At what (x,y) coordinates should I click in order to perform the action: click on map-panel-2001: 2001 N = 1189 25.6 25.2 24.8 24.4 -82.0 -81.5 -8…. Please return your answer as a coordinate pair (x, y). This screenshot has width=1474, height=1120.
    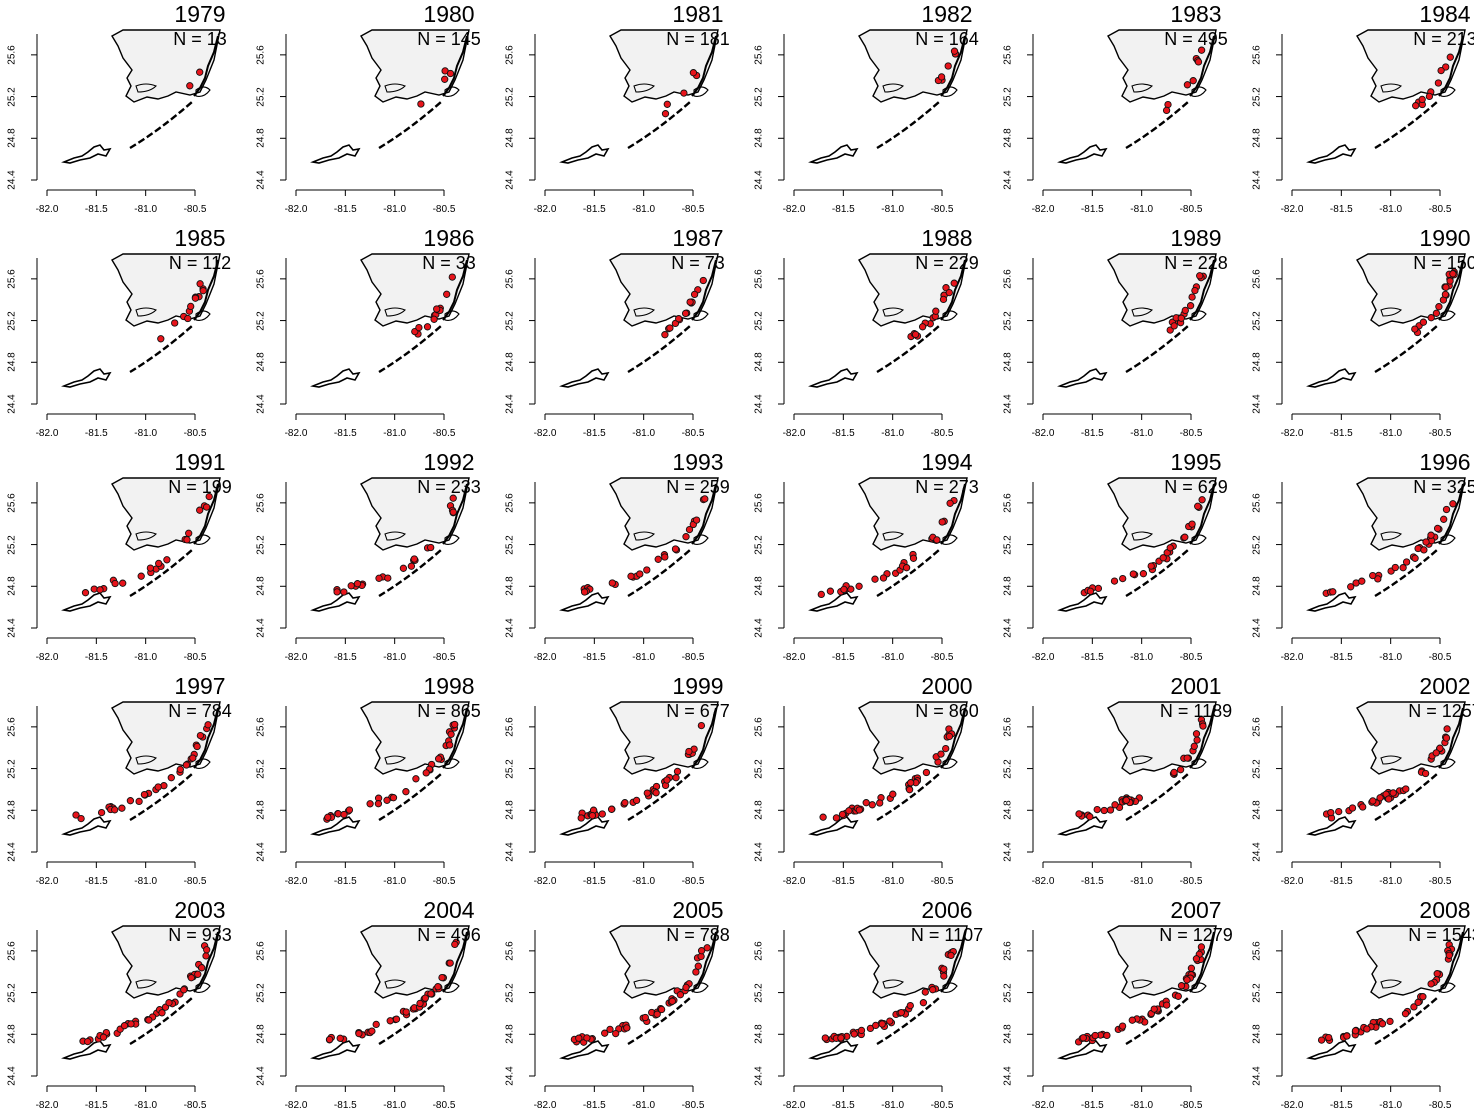
    Looking at the image, I should click on (1120, 784).